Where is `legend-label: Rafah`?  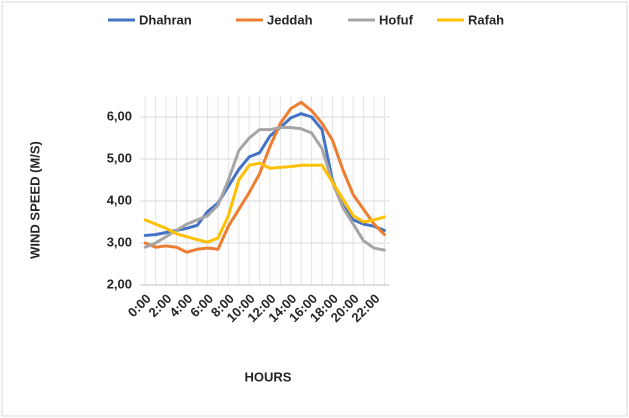
legend-label: Rafah is located at coordinates (486, 19).